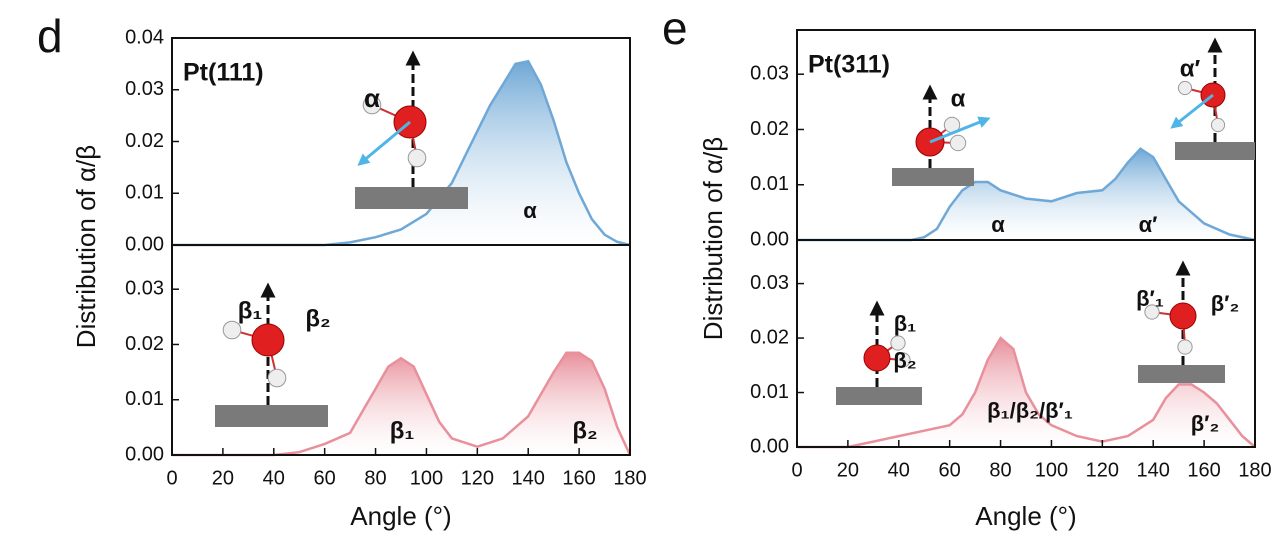  I want to click on annotation: β₁/β₂/β′₁, so click(1030, 410).